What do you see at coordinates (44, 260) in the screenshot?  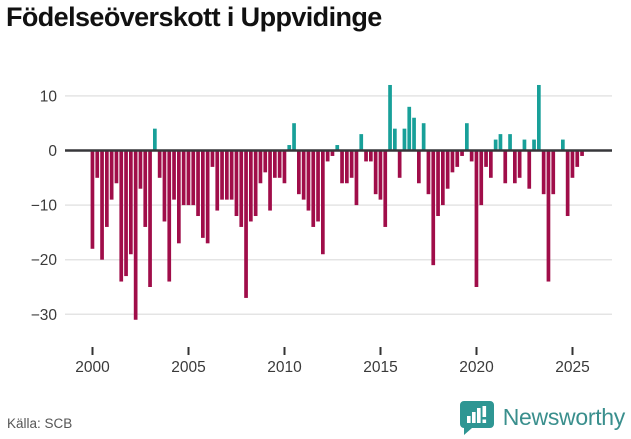 I see `y-axis-tick-label: −20` at bounding box center [44, 260].